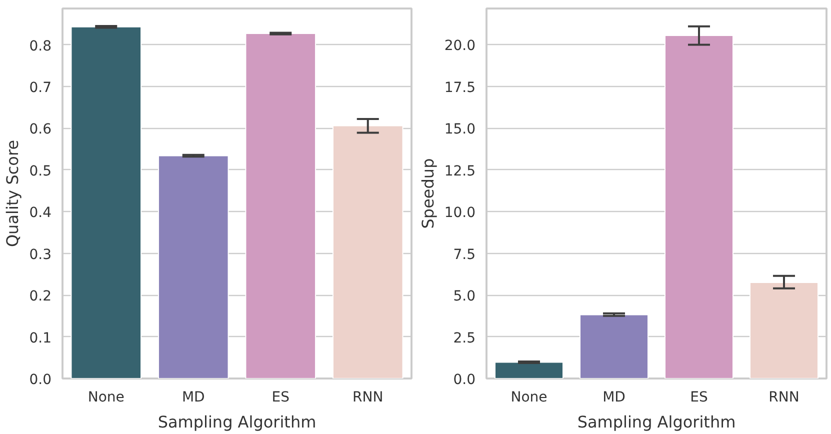  What do you see at coordinates (464, 338) in the screenshot?
I see `y-tick-label: 2.5` at bounding box center [464, 338].